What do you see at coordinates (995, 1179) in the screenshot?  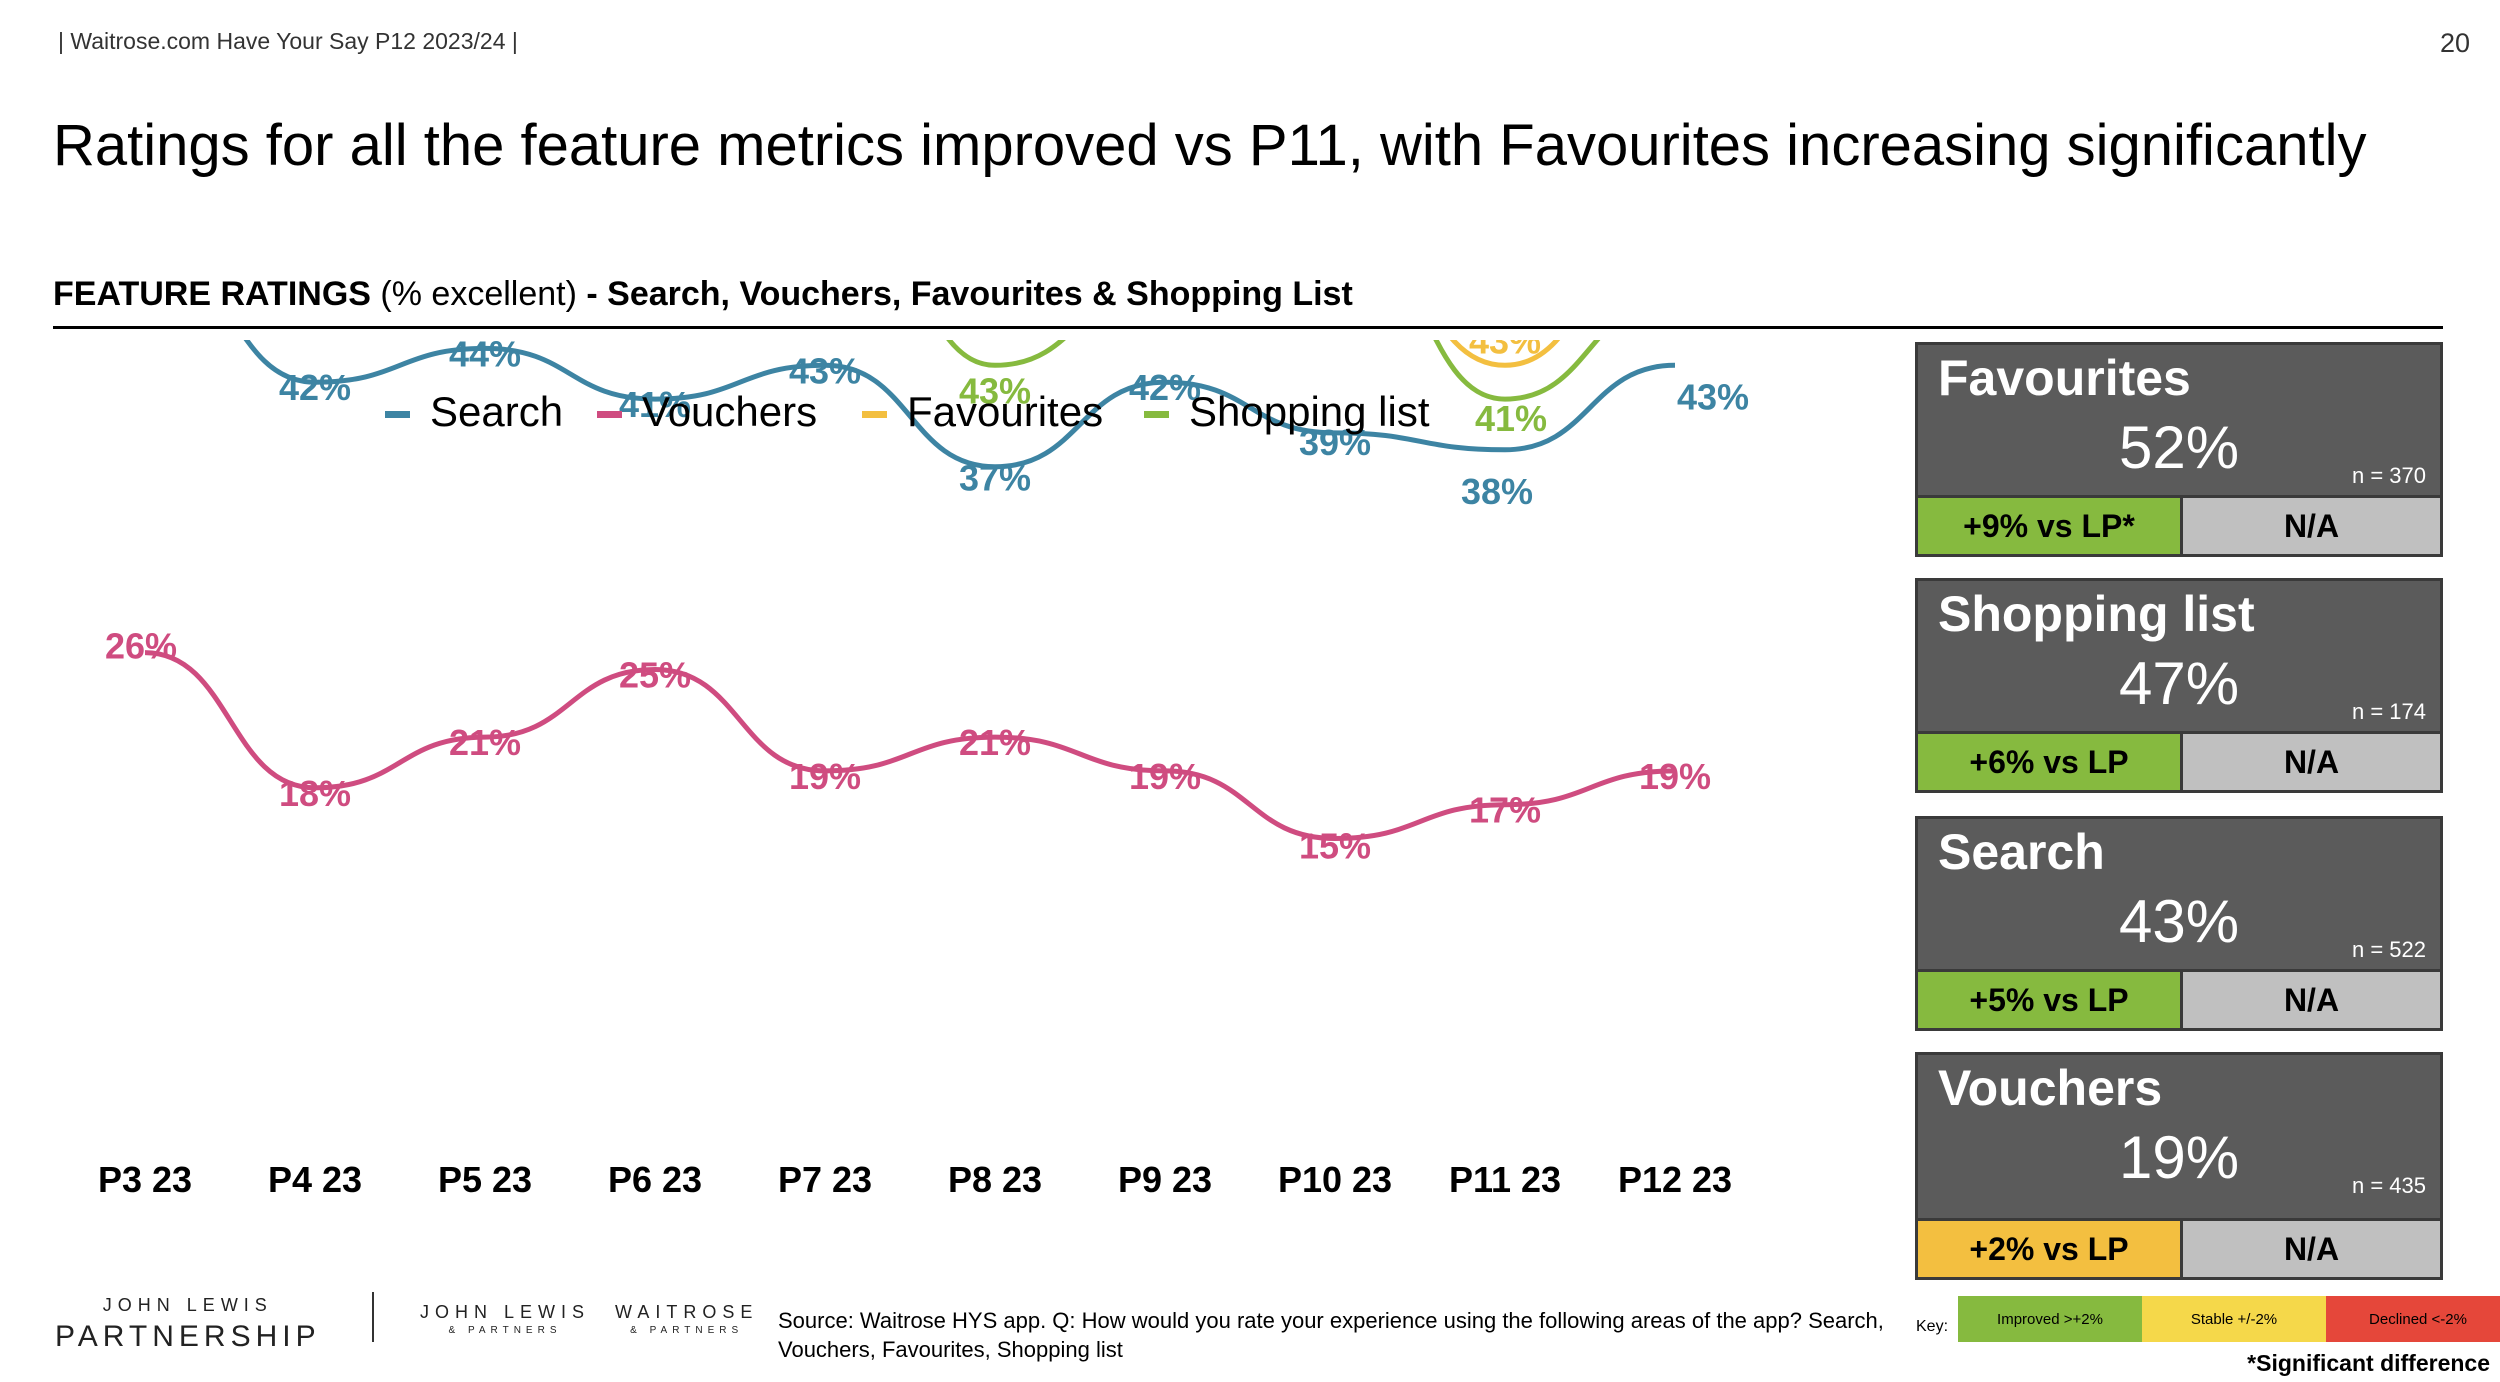 I see `x-tick-label: P8 23` at bounding box center [995, 1179].